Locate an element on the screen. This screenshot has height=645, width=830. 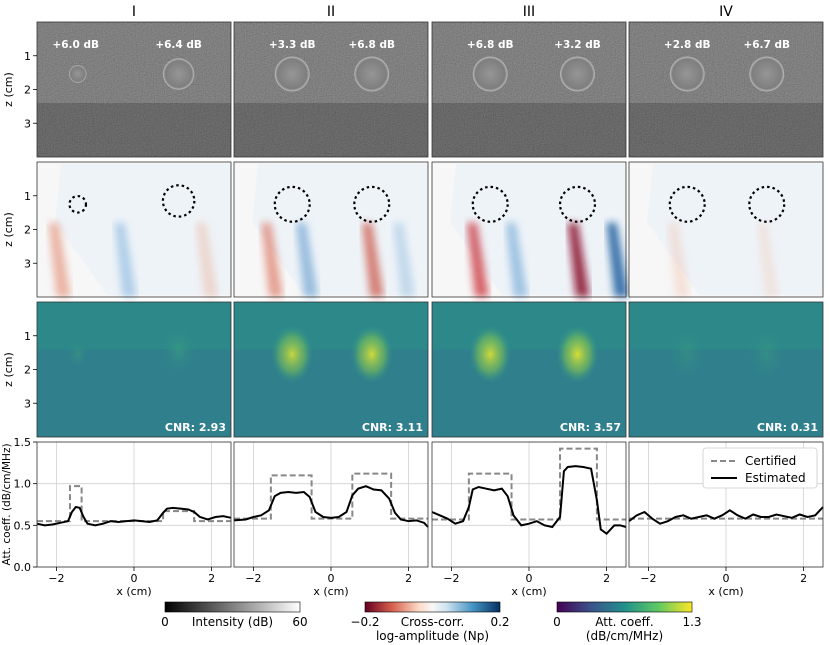
bmode-panel-4: +2.8 dB +6.7 dB is located at coordinates (726, 89).